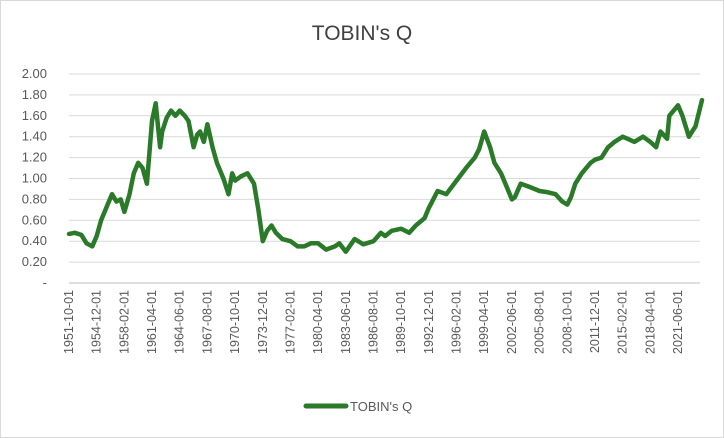 The height and width of the screenshot is (438, 724). Describe the element at coordinates (34, 73) in the screenshot. I see `y-tick-label: 2.00` at that location.